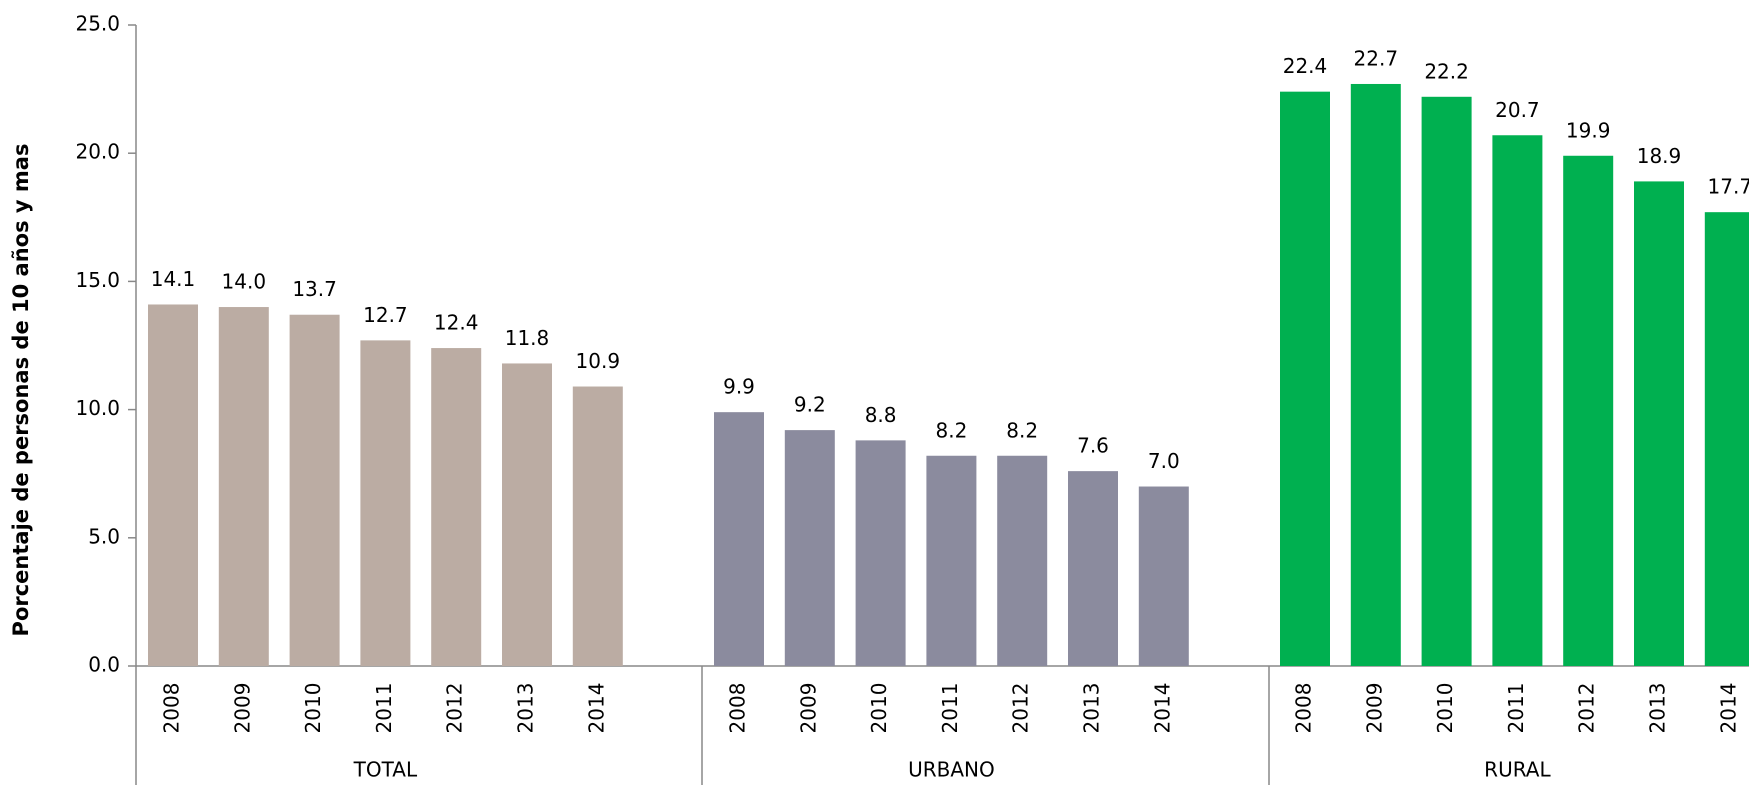  What do you see at coordinates (598, 361) in the screenshot?
I see `value-label: 10.9` at bounding box center [598, 361].